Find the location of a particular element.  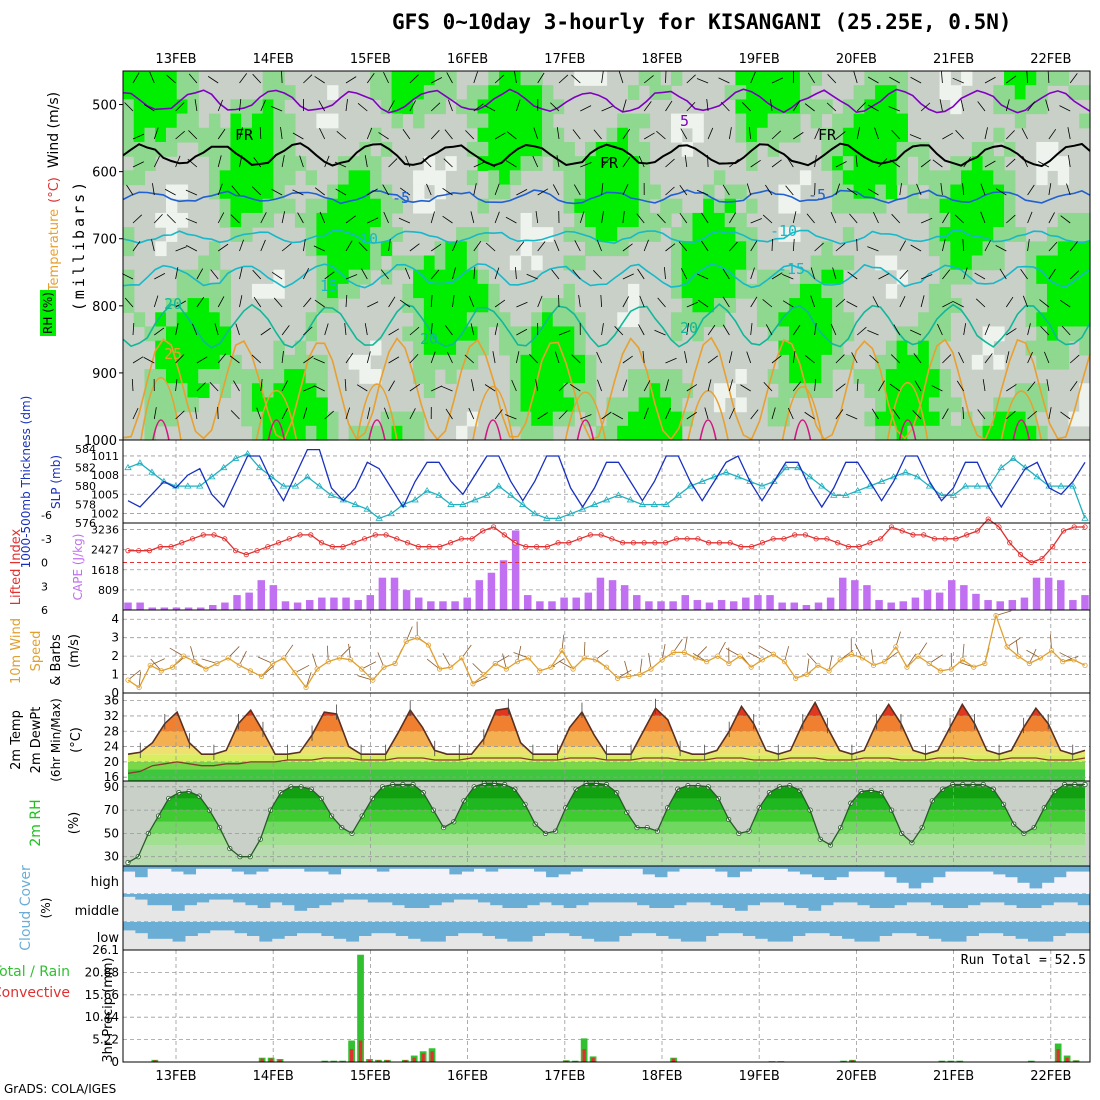

wind-speed-point is located at coordinates (1085, 665).